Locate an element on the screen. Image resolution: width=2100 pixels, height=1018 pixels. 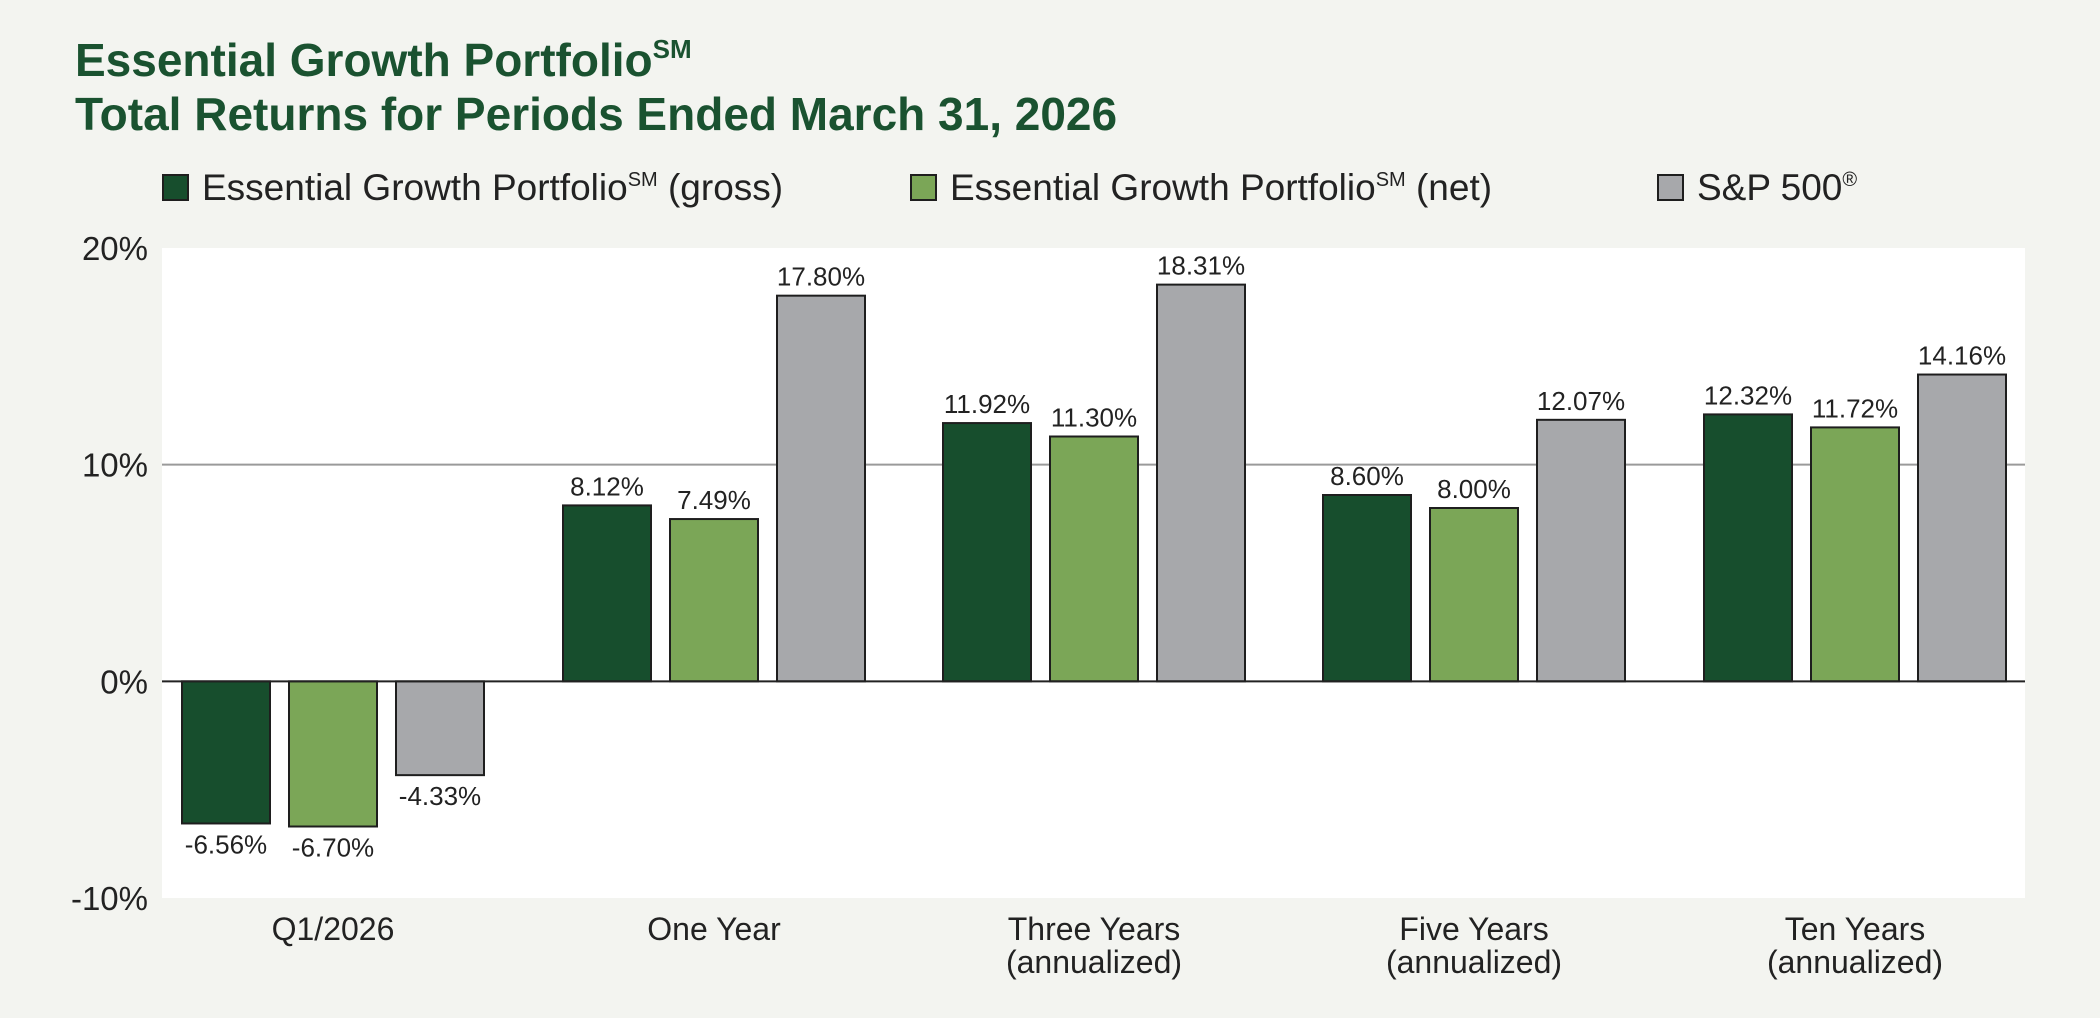
data-label-s3-c2: 17.80% is located at coordinates (821, 277).